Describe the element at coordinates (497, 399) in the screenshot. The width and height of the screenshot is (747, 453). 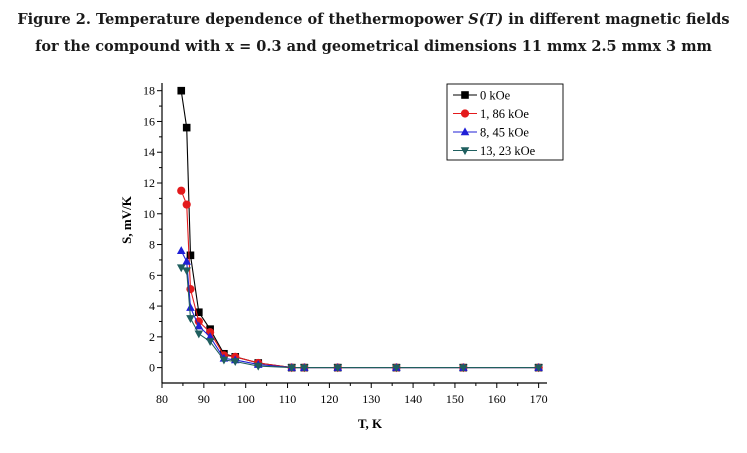
I see `x-tick-label: 160` at that location.